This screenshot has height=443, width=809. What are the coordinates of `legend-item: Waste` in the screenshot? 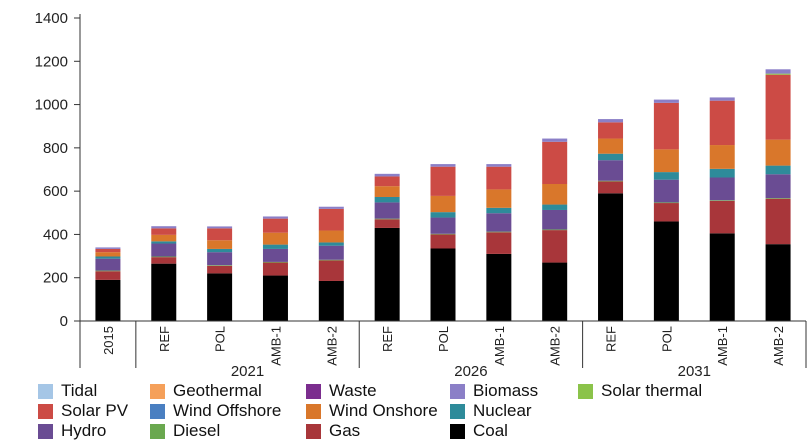 It's located at (341, 391).